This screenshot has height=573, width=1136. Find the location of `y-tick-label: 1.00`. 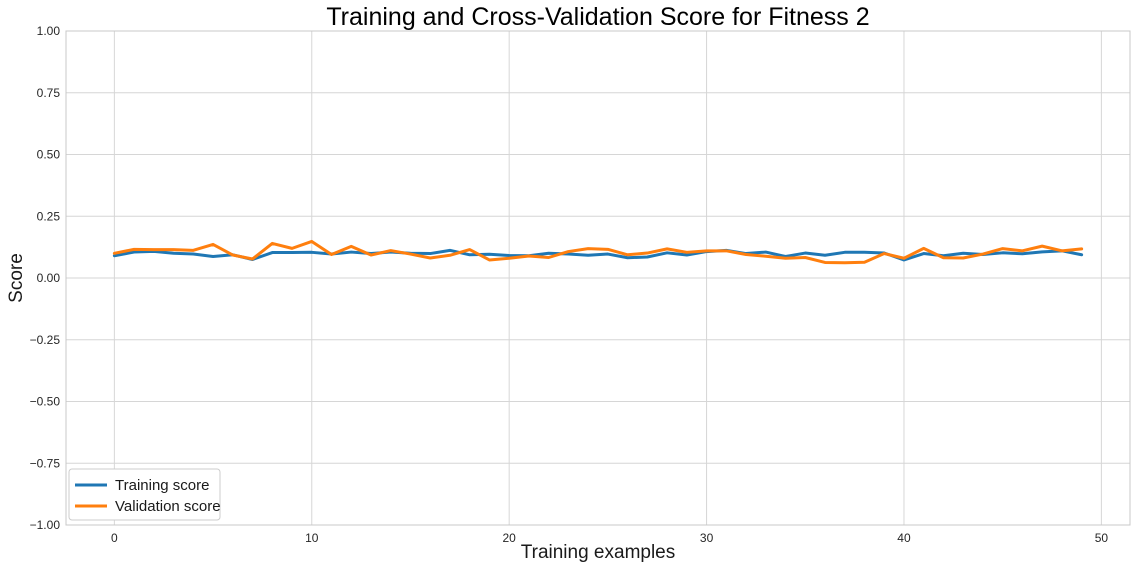

y-tick-label: 1.00 is located at coordinates (49, 31).